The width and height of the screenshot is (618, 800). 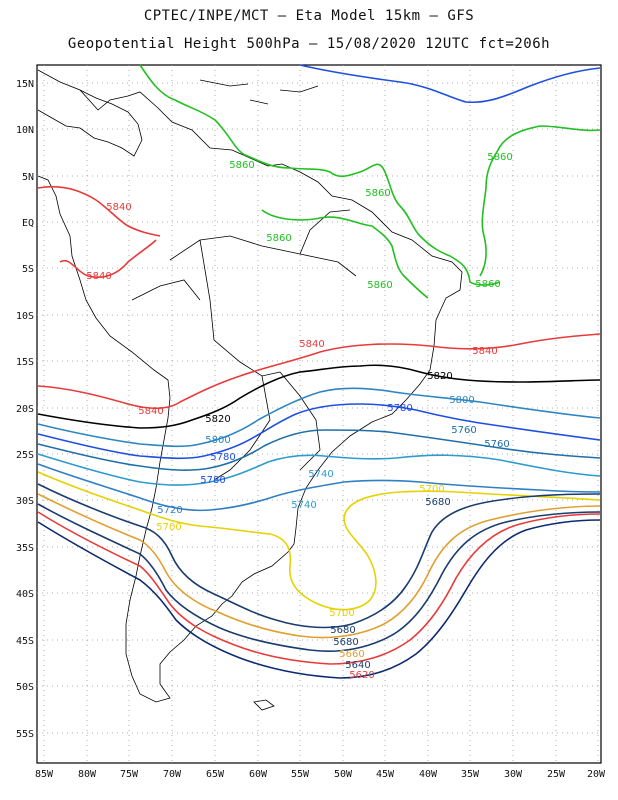 What do you see at coordinates (25, 641) in the screenshot?
I see `lat-tick: 45S` at bounding box center [25, 641].